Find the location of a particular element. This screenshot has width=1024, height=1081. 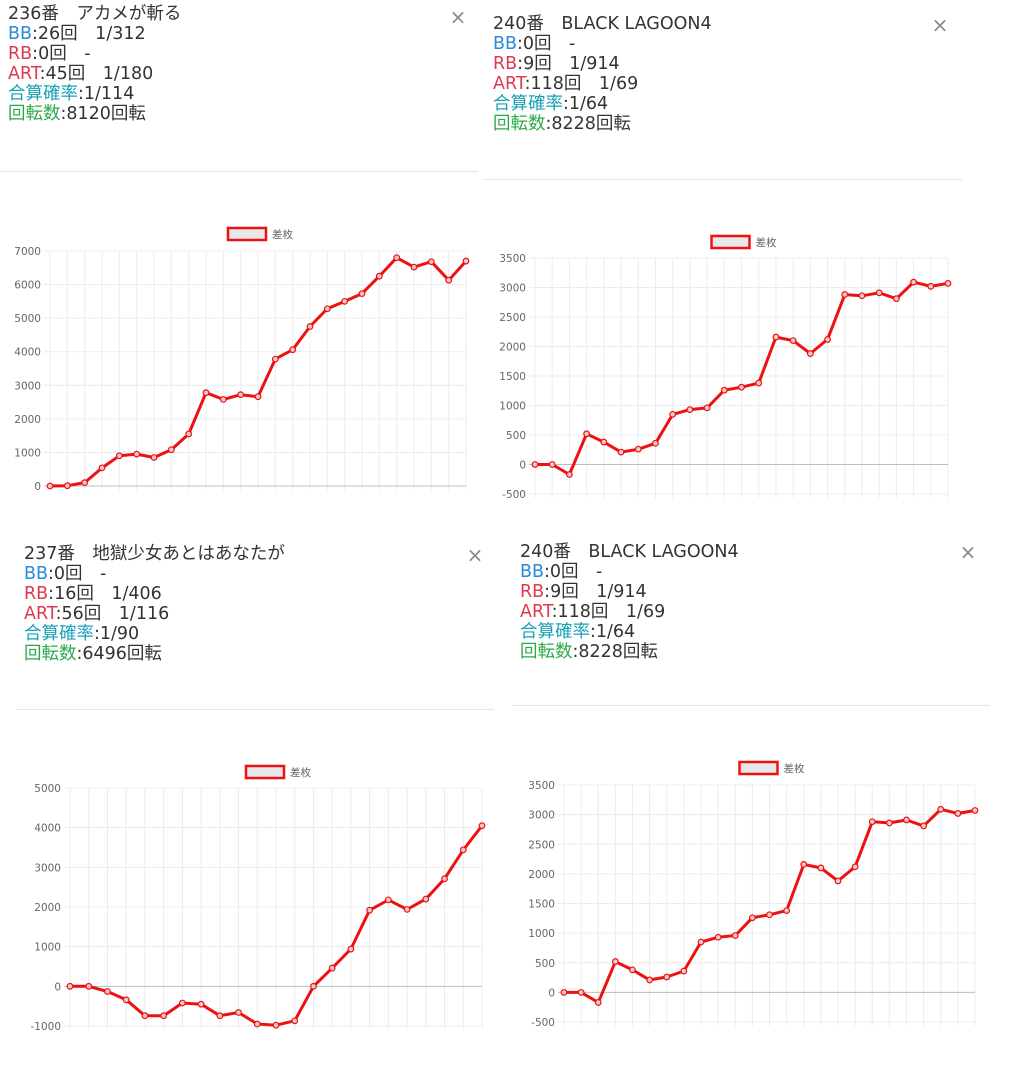

bb-label: BB is located at coordinates (532, 572).